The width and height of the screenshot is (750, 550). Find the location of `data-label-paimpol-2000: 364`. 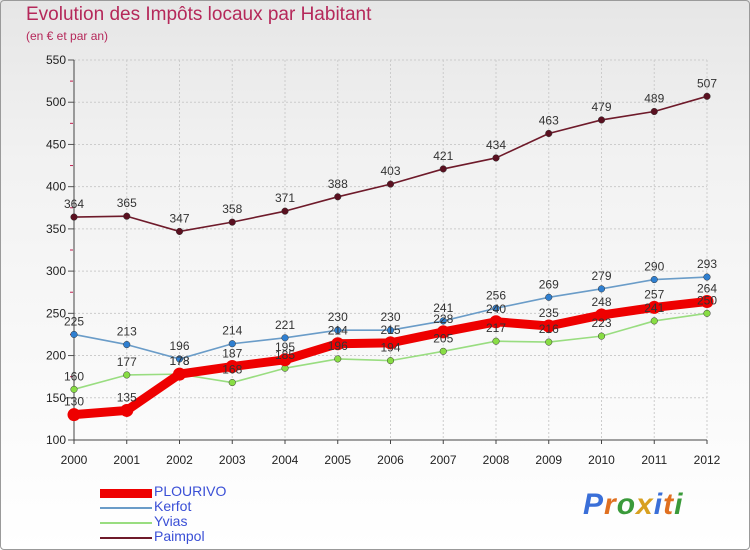

data-label-paimpol-2000: 364 is located at coordinates (74, 204).